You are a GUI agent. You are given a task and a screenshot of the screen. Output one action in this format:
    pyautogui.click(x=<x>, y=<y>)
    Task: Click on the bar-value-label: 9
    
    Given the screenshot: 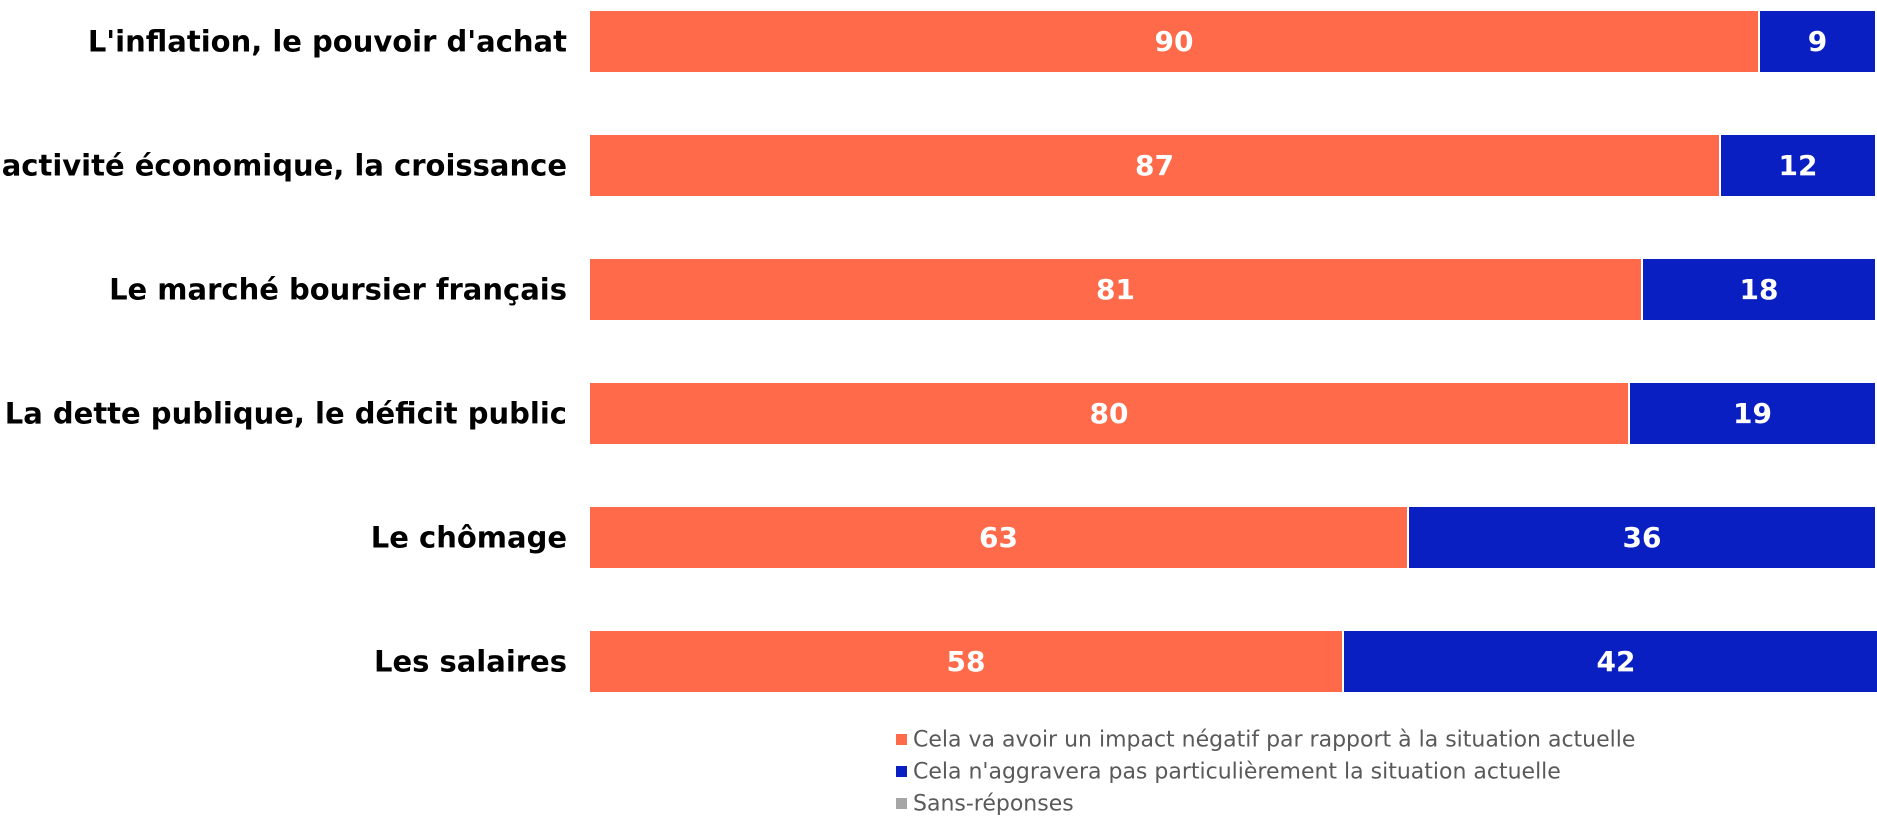 What is the action you would take?
    pyautogui.click(x=1817, y=41)
    